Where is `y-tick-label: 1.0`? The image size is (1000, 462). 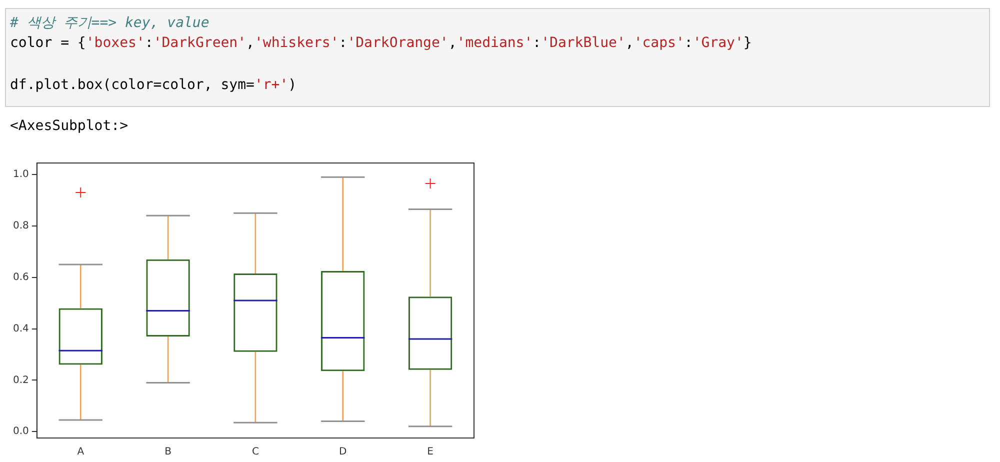
y-tick-label: 1.0 is located at coordinates (20, 174).